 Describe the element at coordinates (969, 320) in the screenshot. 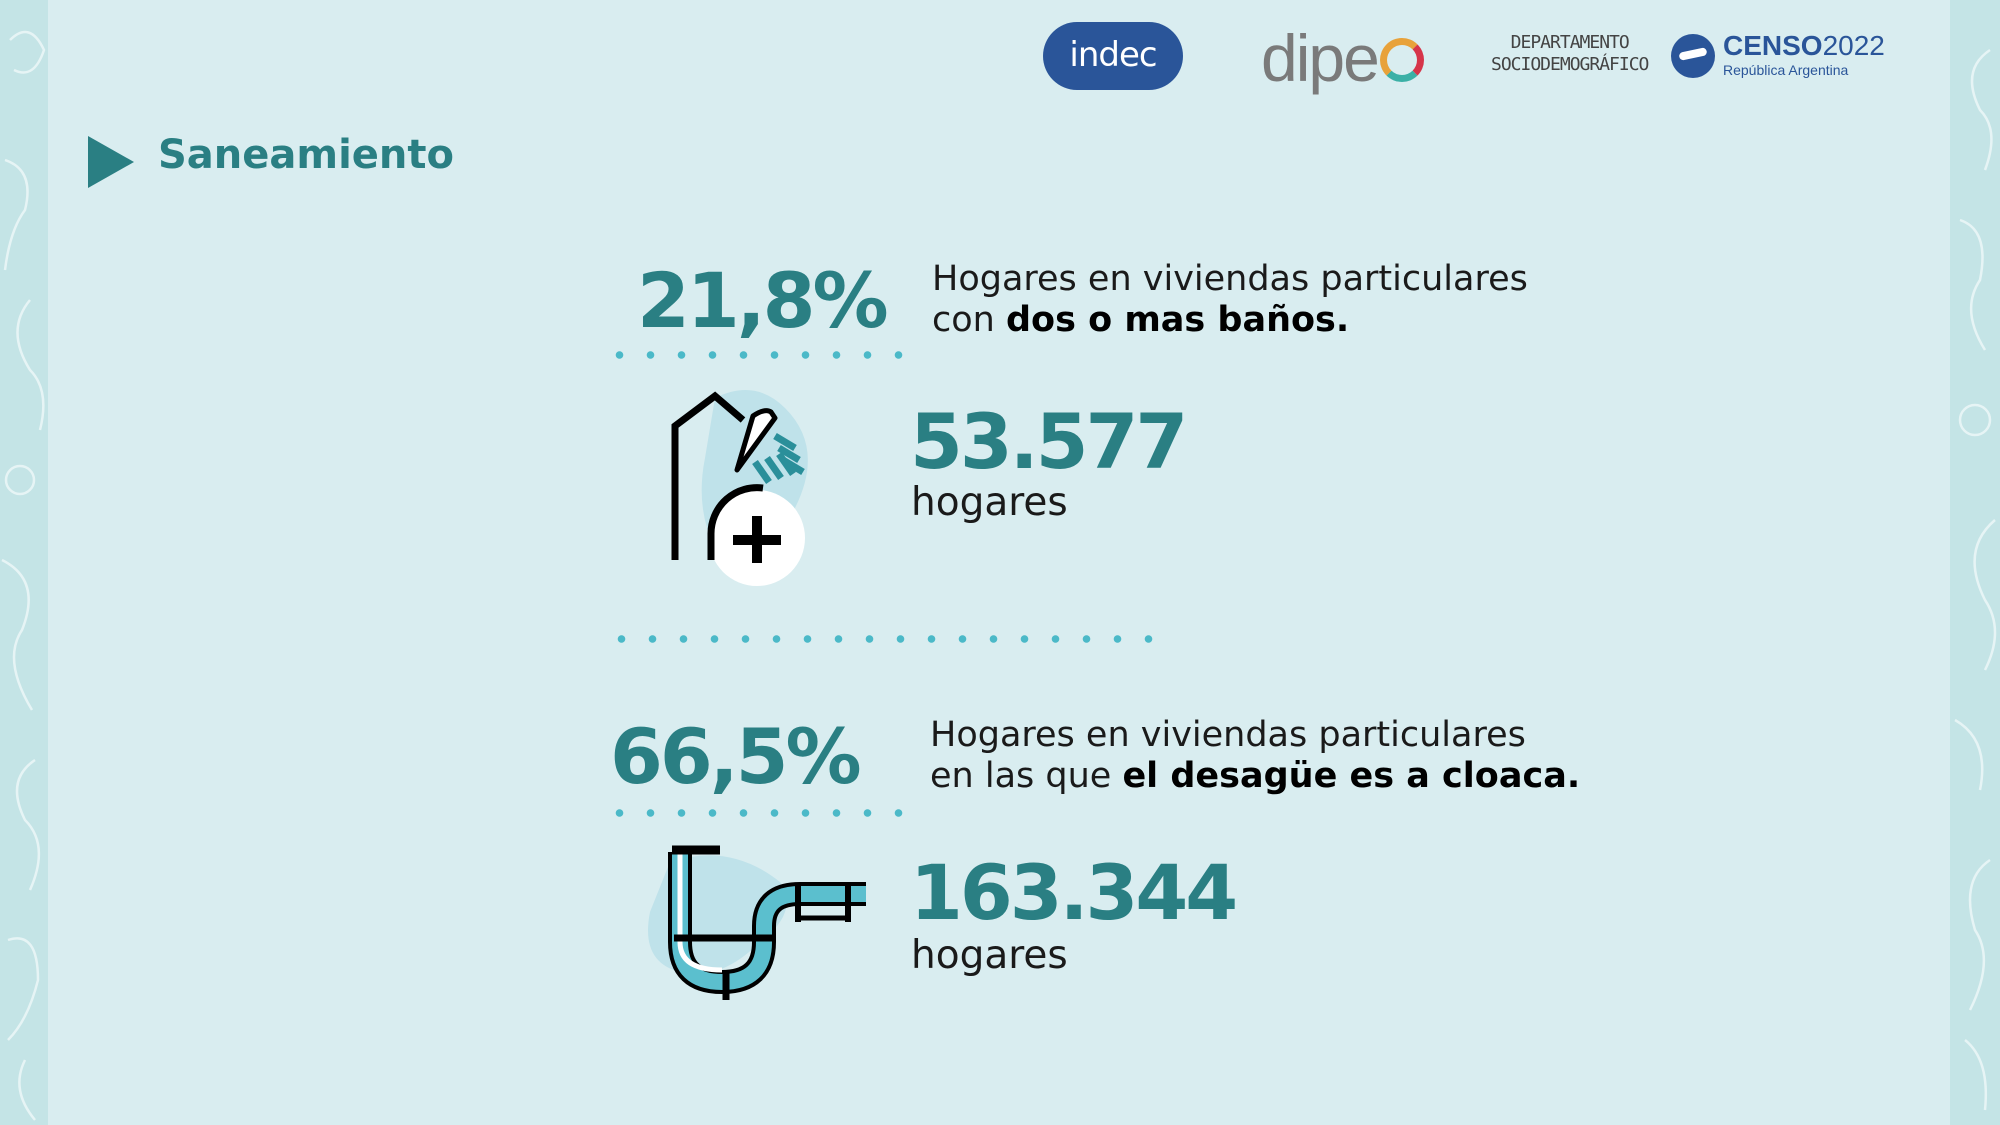

I see `stat-desc-plain: con` at that location.